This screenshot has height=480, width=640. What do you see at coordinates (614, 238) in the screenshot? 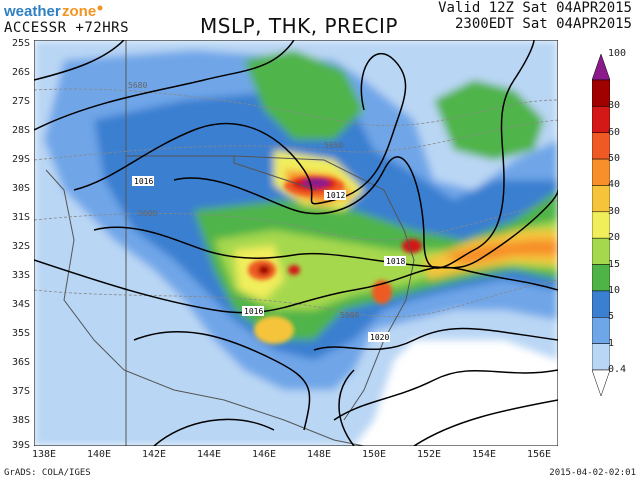
I see `colorbar-label: 20` at bounding box center [614, 238].